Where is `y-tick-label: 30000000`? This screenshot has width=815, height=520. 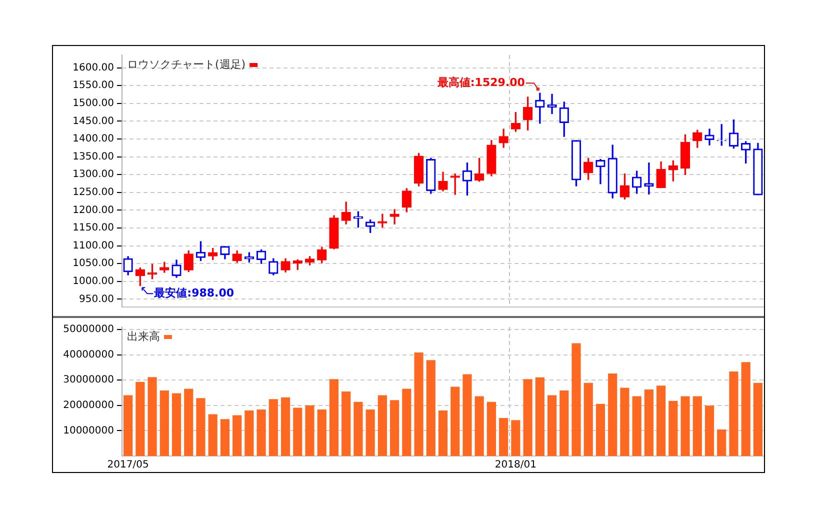
y-tick-label: 30000000 is located at coordinates (88, 380).